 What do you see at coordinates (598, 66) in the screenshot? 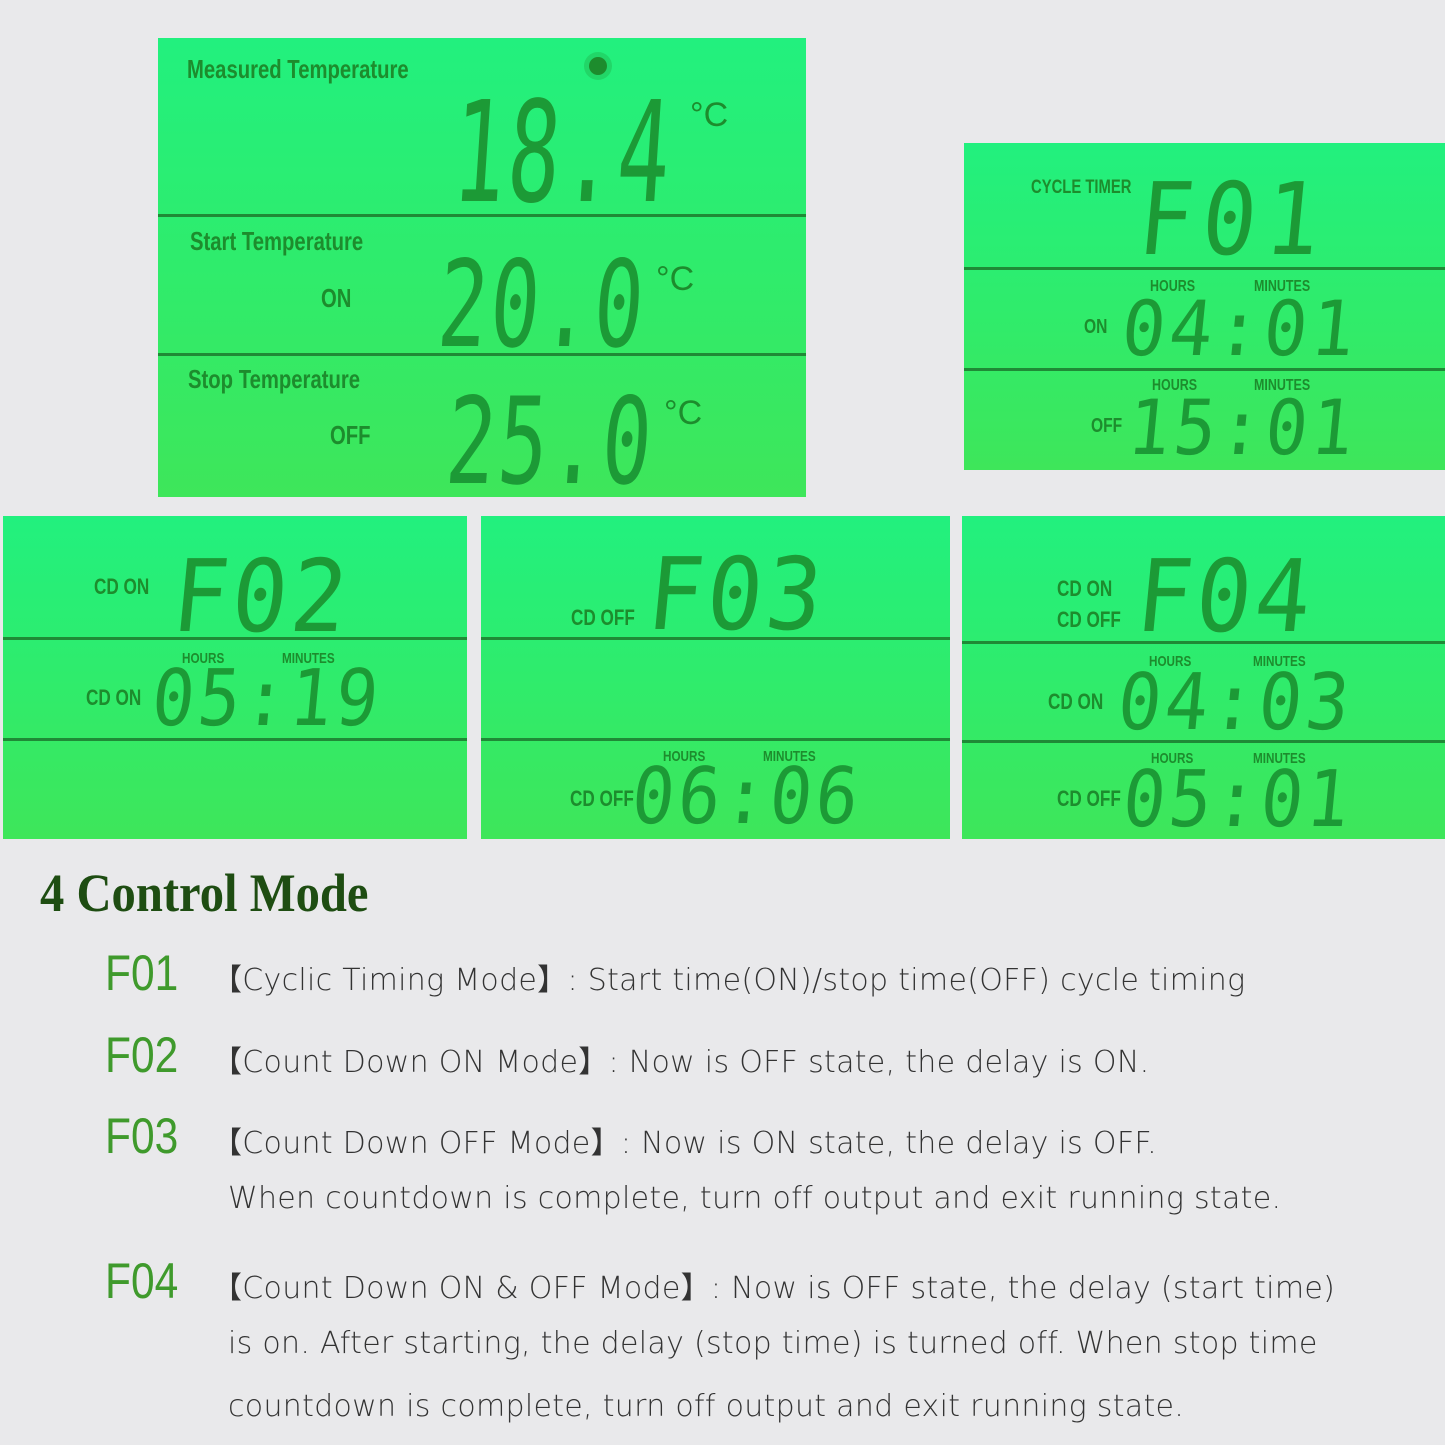
I see `sun-icon` at bounding box center [598, 66].